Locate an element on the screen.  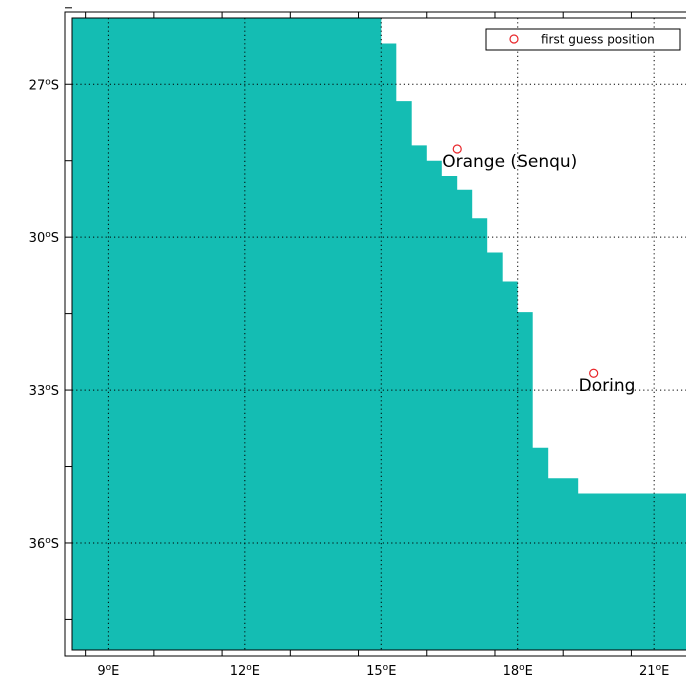
legend-marker-icon is located at coordinates (514, 39).